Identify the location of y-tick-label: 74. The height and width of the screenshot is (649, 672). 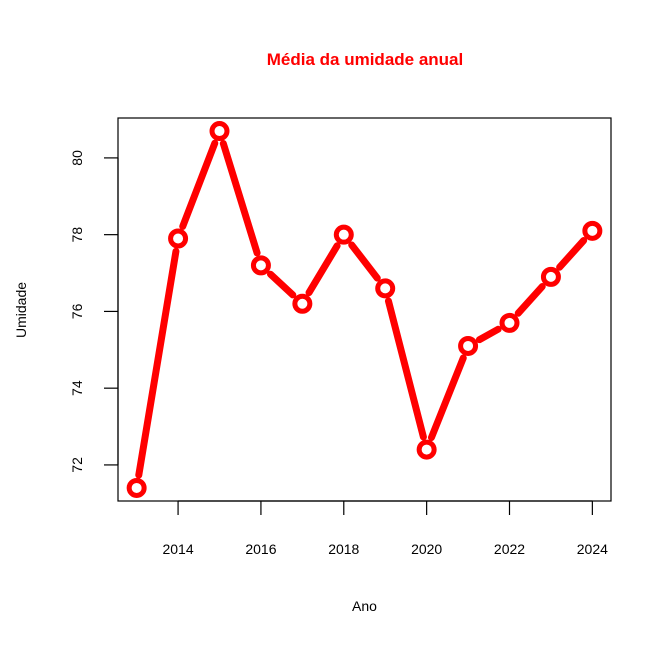
(77, 388).